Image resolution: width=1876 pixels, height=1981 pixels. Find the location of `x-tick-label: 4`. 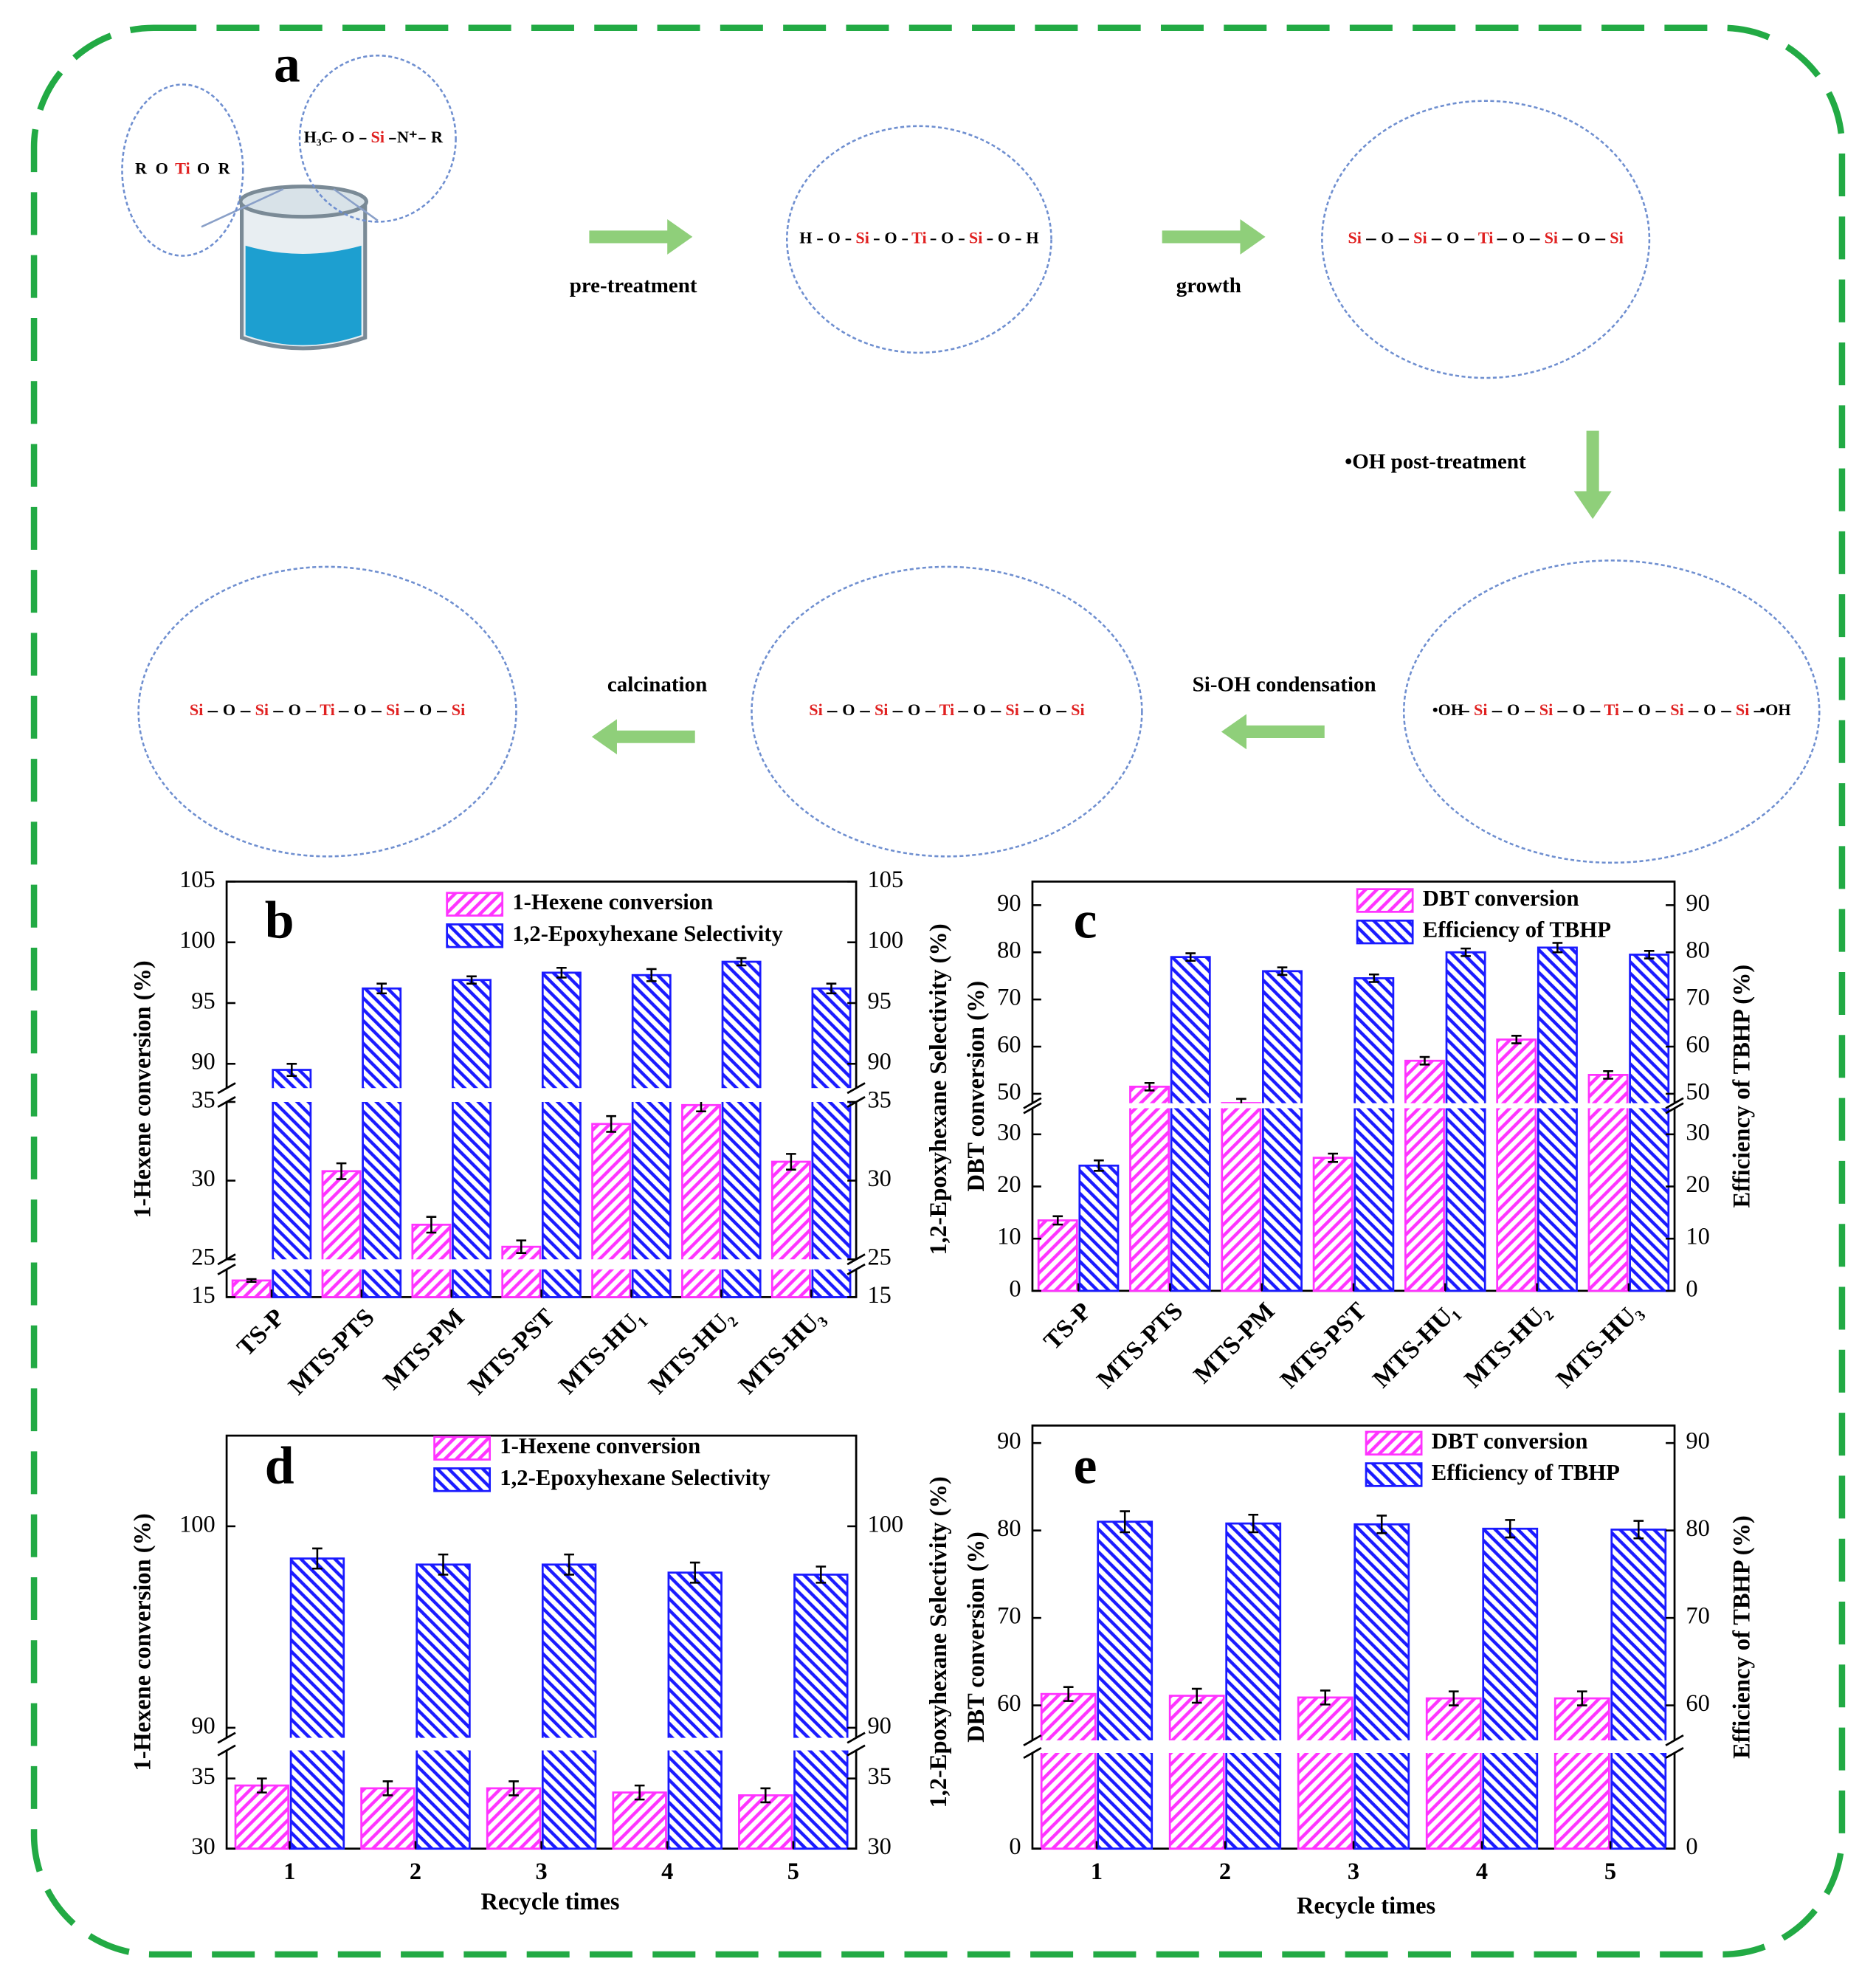

x-tick-label: 4 is located at coordinates (667, 1872).